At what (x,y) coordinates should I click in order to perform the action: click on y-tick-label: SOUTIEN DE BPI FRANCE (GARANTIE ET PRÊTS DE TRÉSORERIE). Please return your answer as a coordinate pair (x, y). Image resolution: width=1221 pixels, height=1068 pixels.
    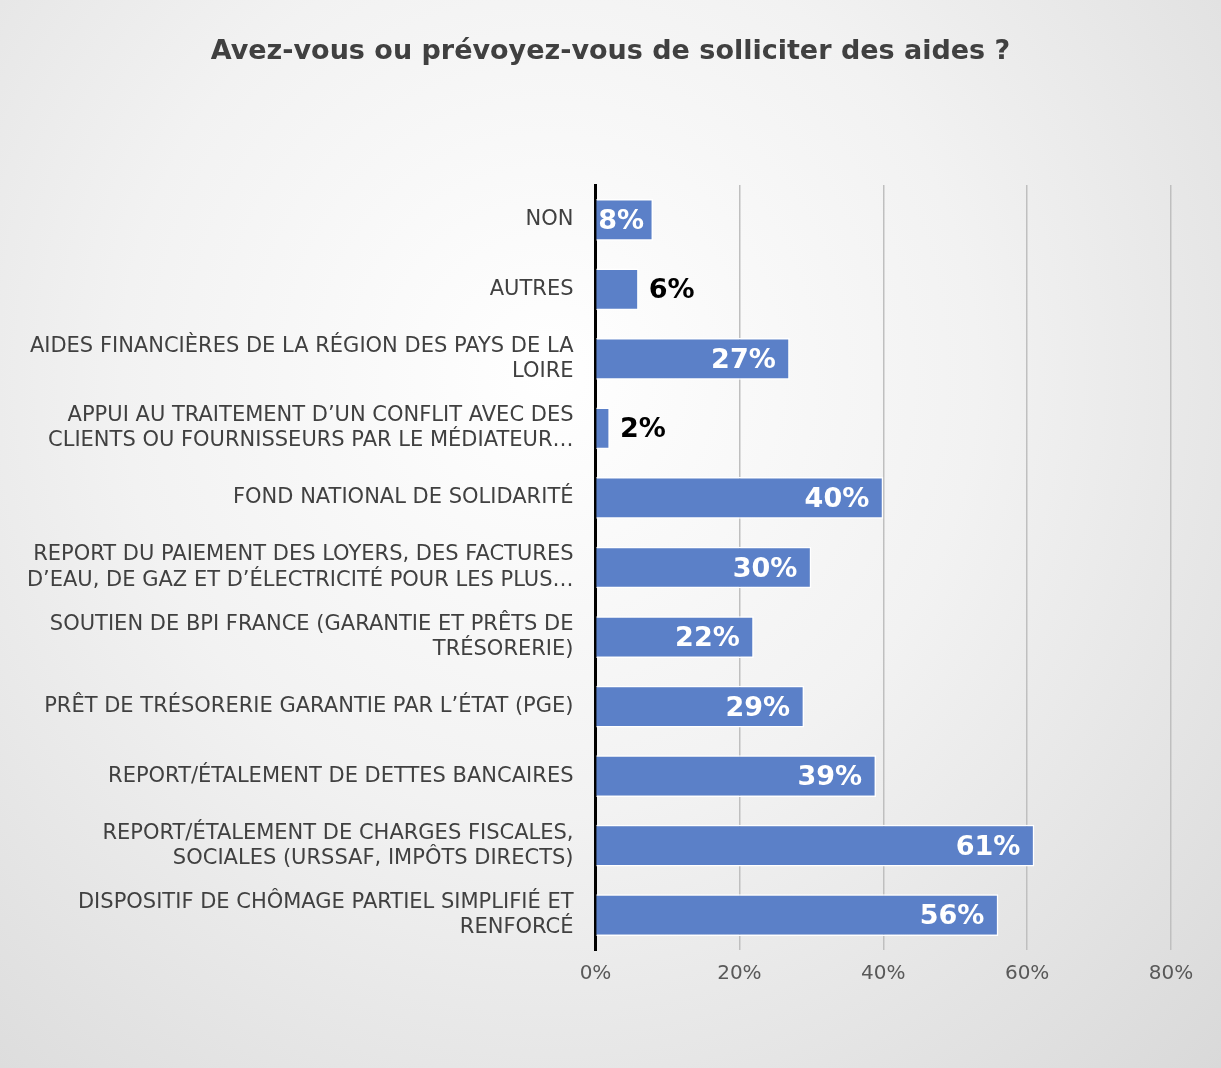
    Looking at the image, I should click on (311, 635).